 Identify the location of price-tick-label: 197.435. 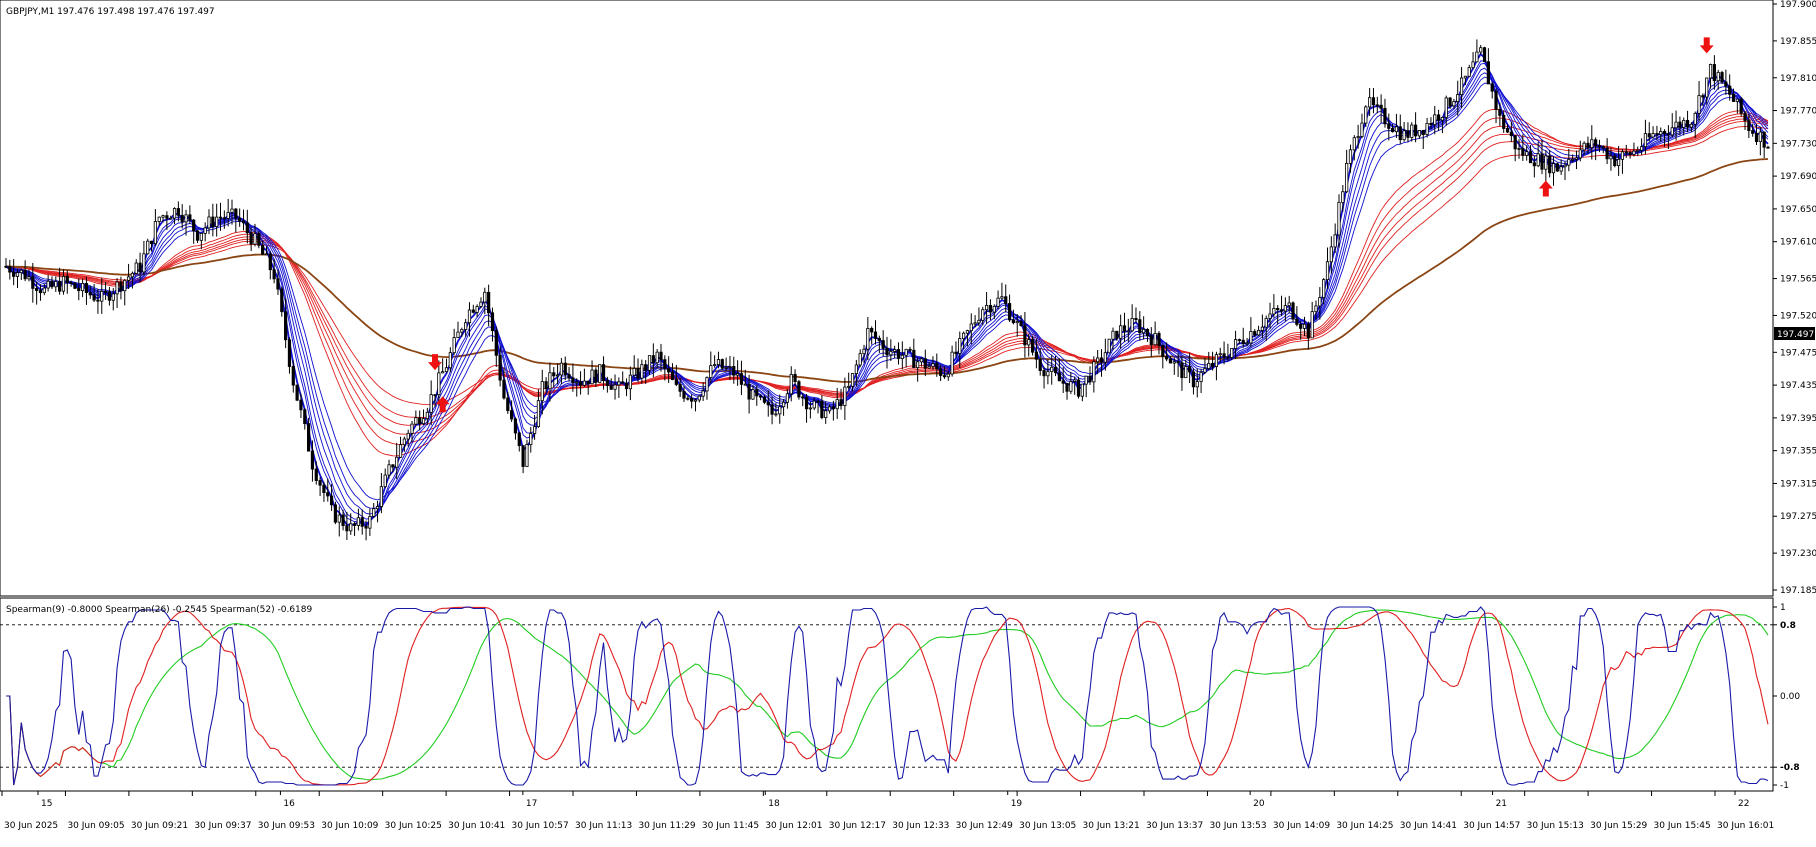
(1798, 386).